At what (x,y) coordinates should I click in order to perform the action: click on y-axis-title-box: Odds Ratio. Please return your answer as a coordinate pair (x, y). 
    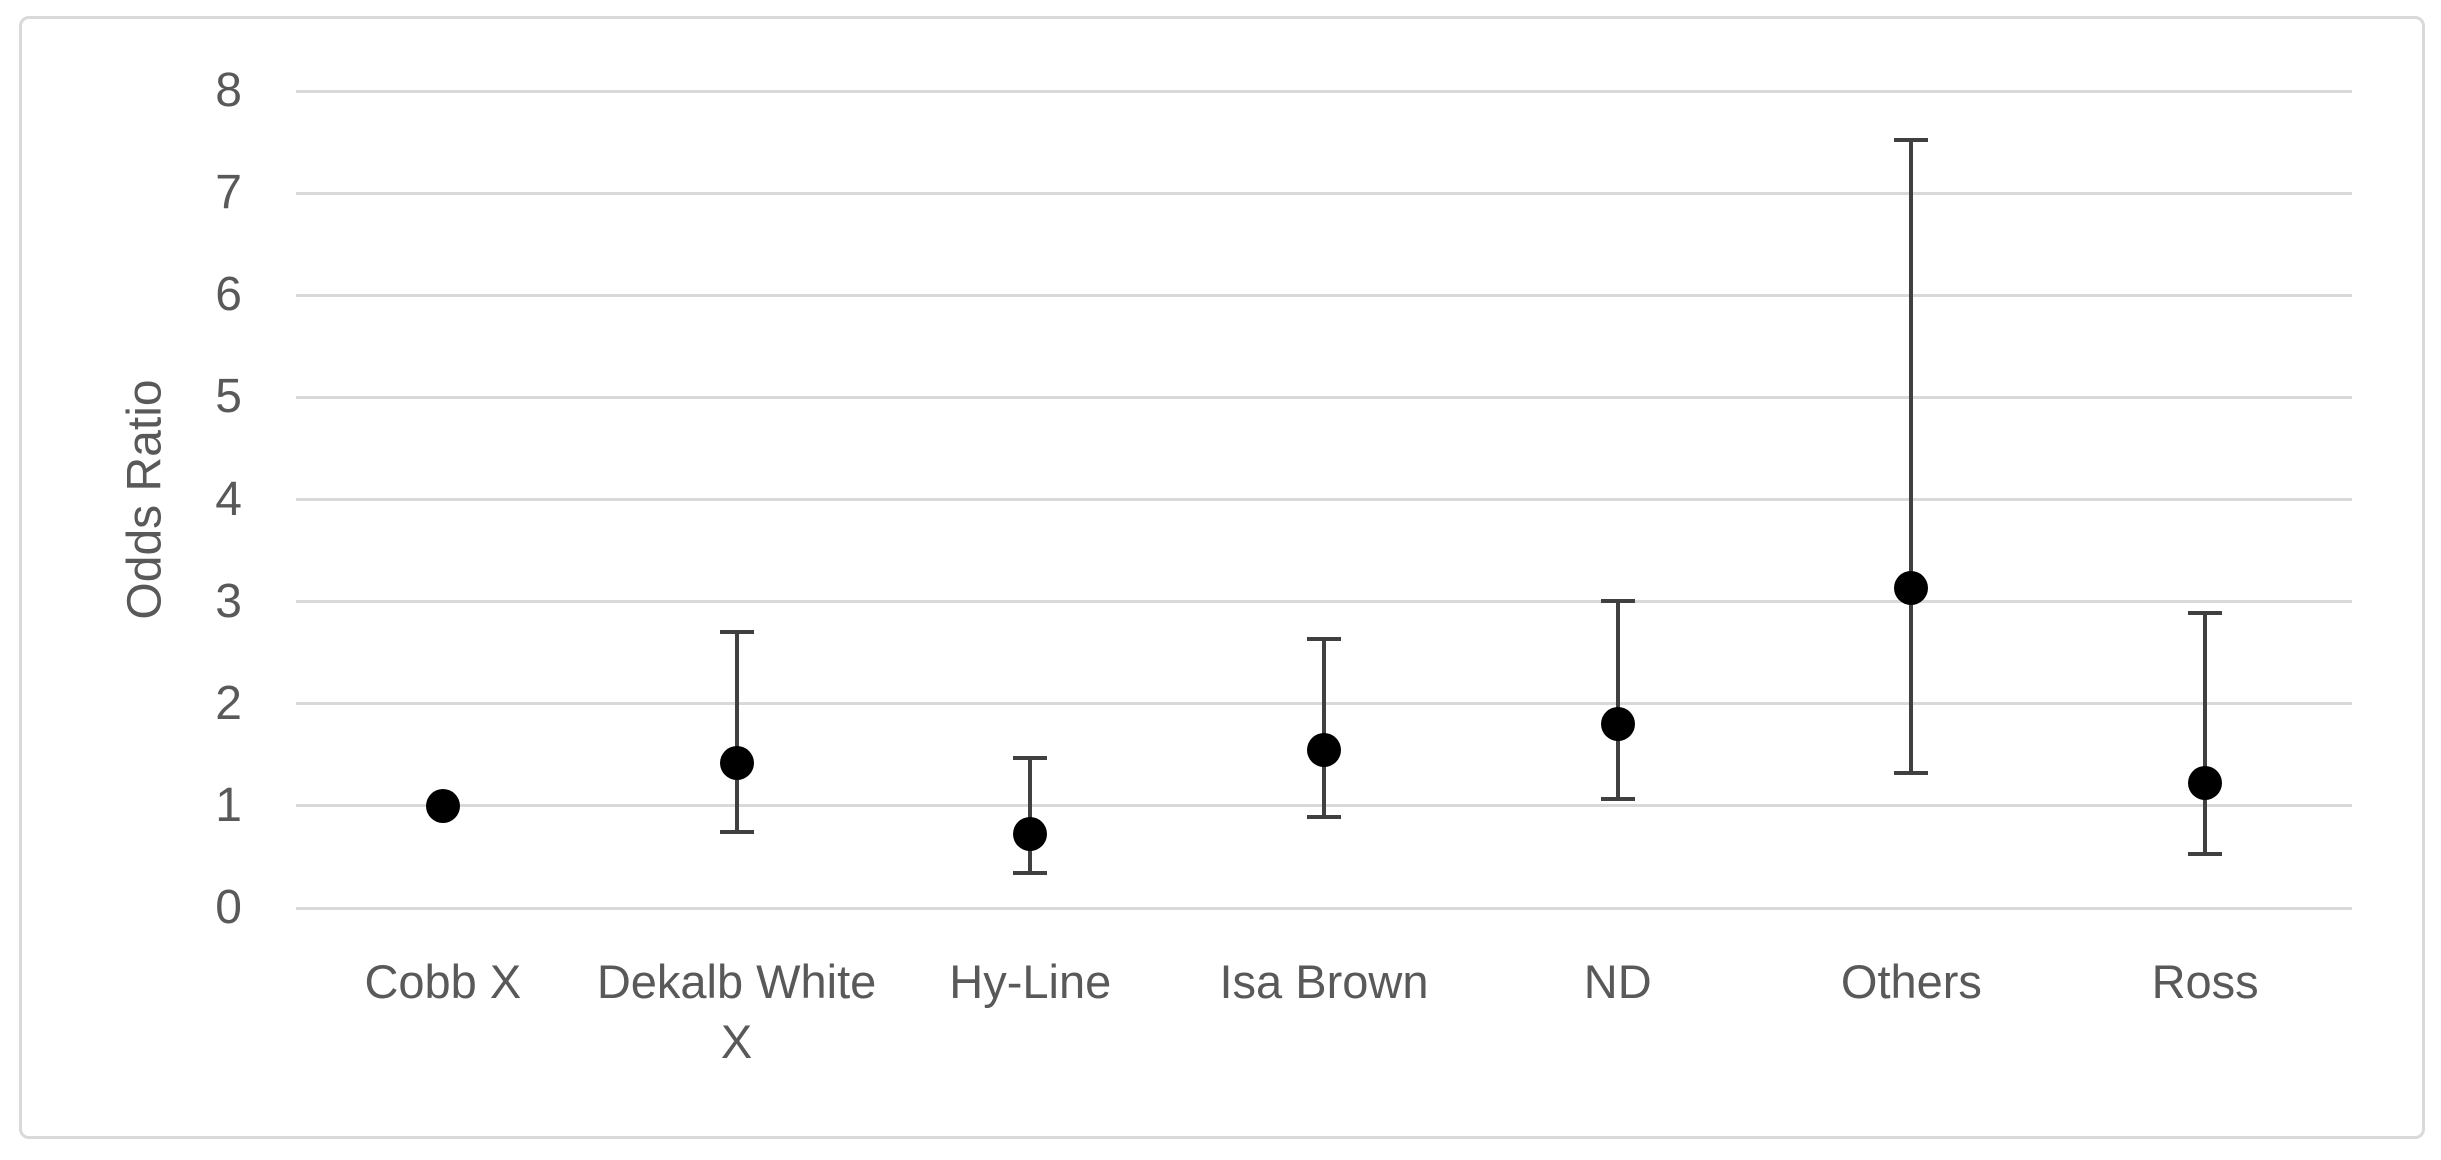
    Looking at the image, I should click on (145, 499).